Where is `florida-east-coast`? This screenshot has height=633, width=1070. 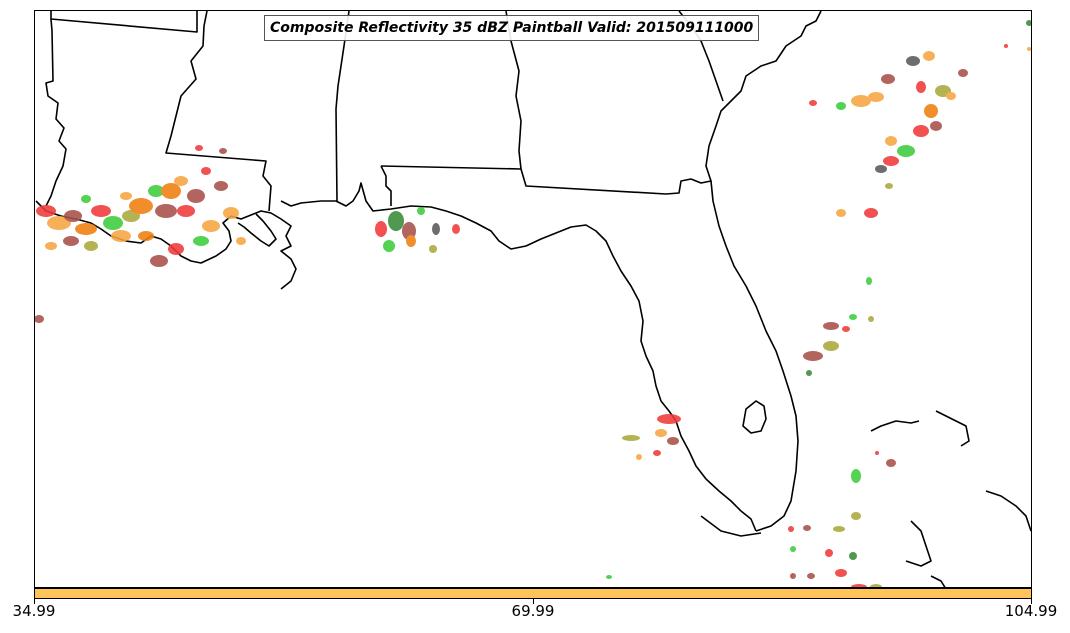 florida-east-coast is located at coordinates (754, 356).